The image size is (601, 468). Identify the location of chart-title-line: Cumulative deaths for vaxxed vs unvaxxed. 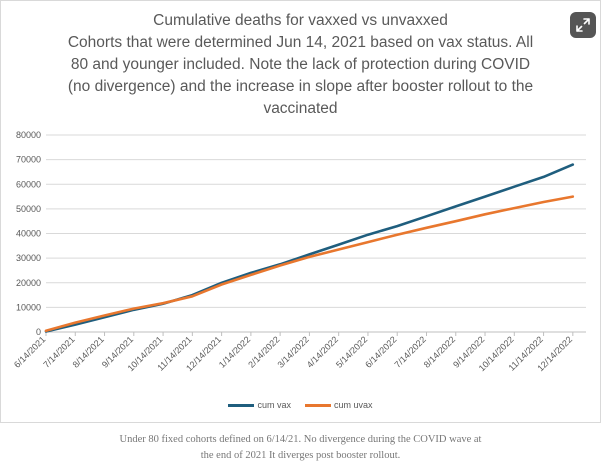
(300, 20).